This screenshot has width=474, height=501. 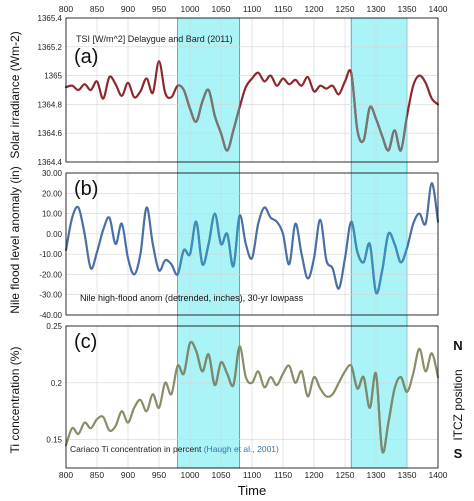 I want to click on panel-c-annotation-source: (Haugh et al., 2001), so click(x=241, y=449).